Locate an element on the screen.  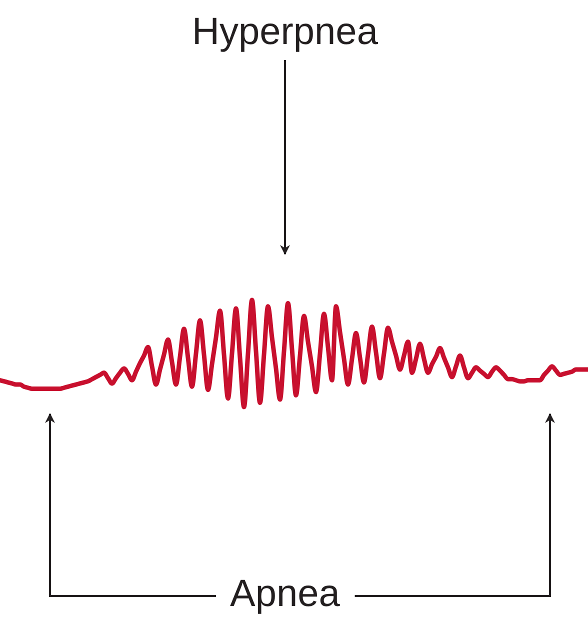
text: Apnea is located at coordinates (285, 594).